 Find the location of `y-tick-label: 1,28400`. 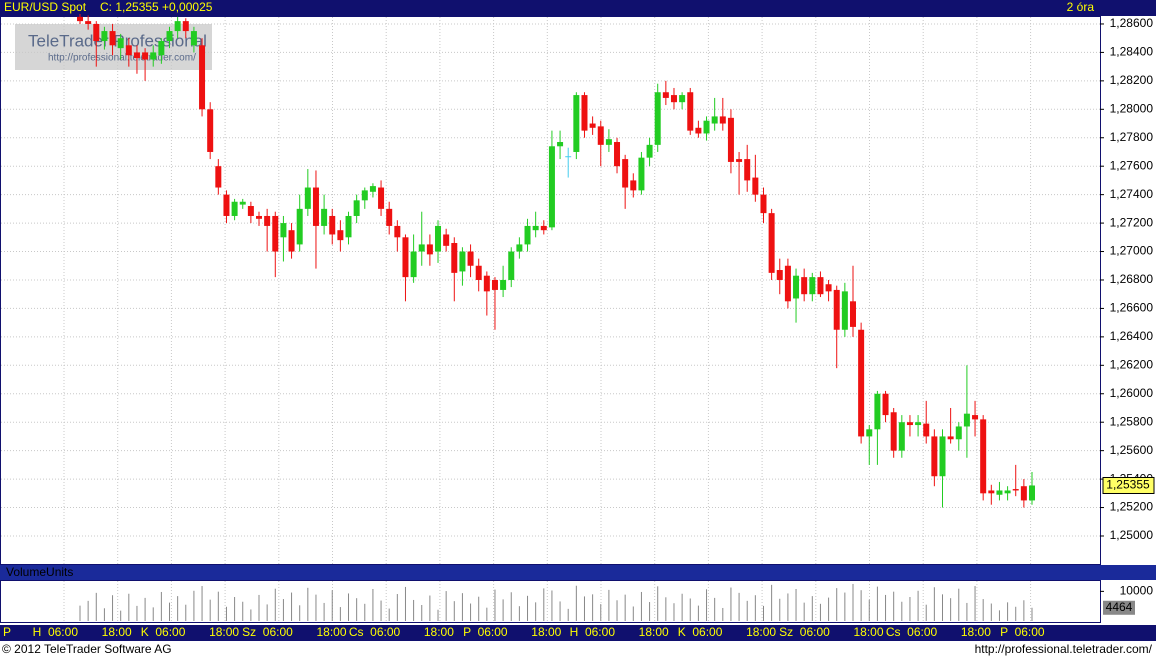

y-tick-label: 1,28400 is located at coordinates (1132, 52).